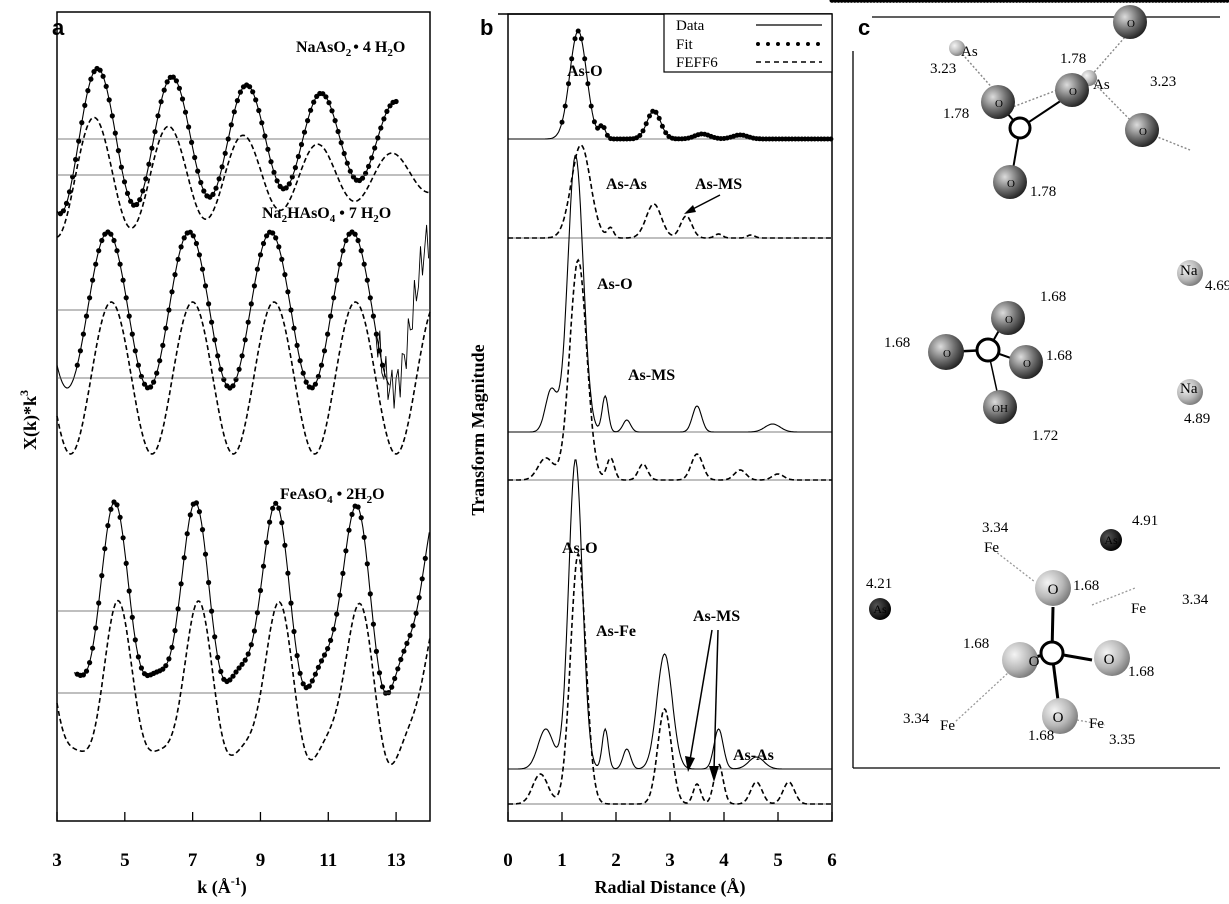 This screenshot has height=904, width=1229. What do you see at coordinates (724, 860) in the screenshot?
I see `b-x-tick-label: 4` at bounding box center [724, 860].